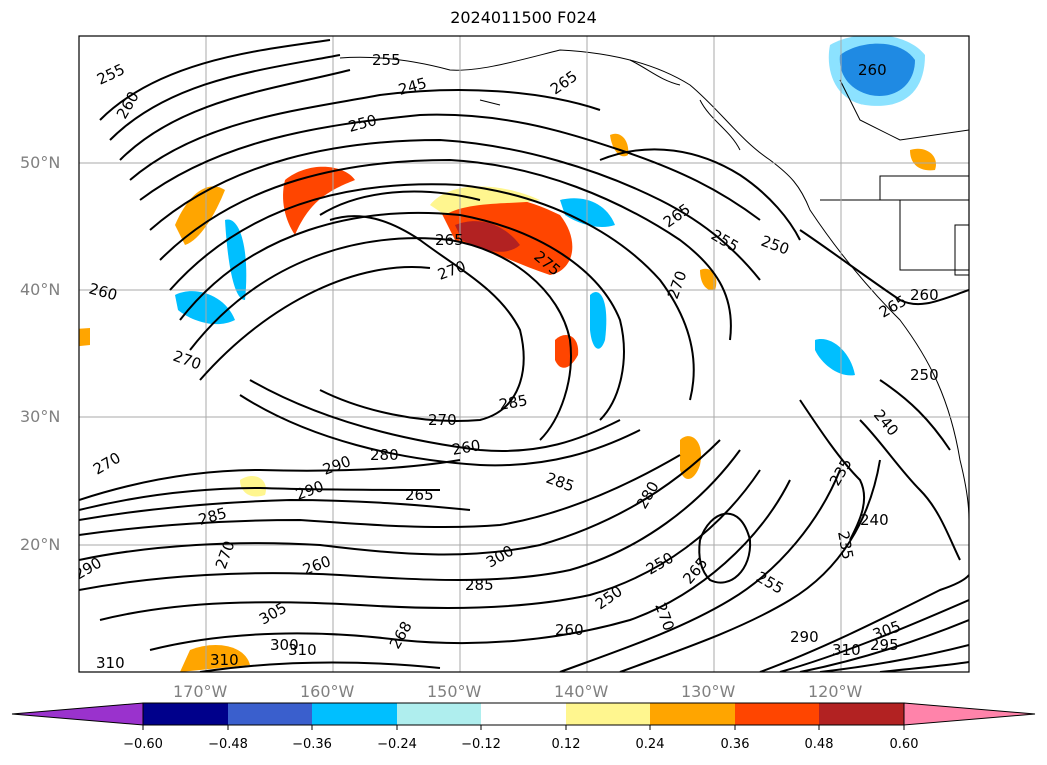 The image size is (1047, 765). I want to click on colorbar-tick-label: −0.36, so click(312, 744).